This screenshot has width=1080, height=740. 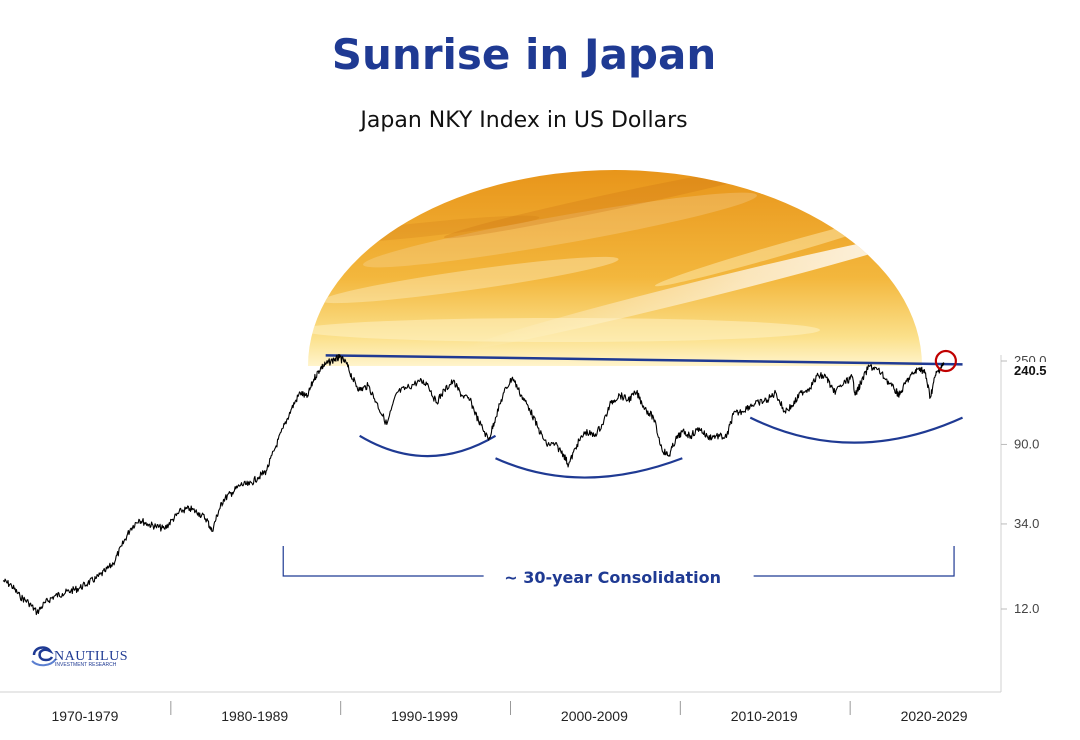 I want to click on x-tick-label: 2010-2019, so click(x=764, y=716).